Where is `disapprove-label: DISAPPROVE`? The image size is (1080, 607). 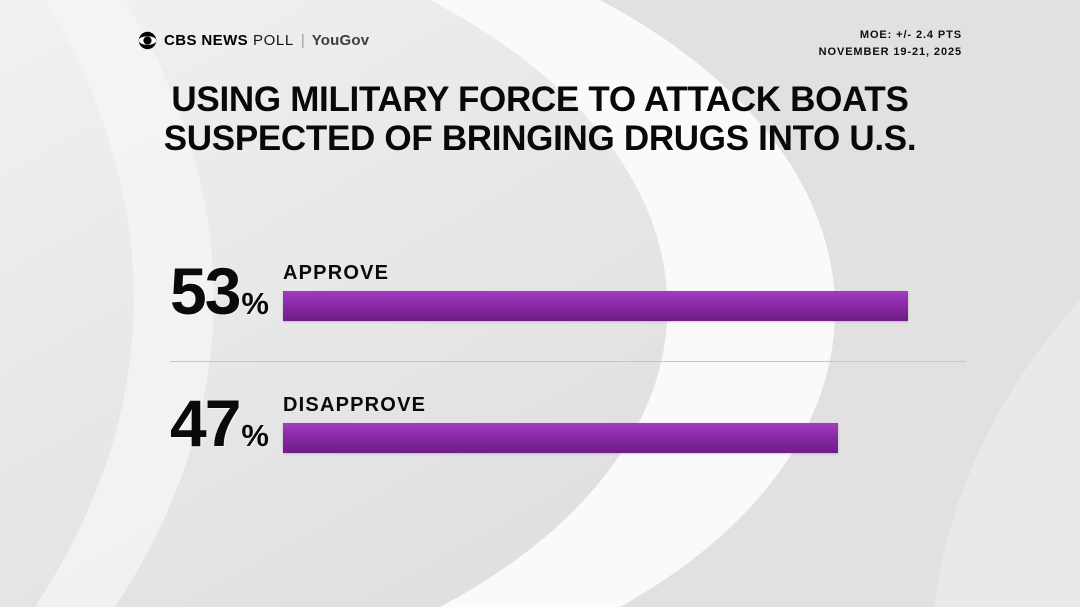 disapprove-label: DISAPPROVE is located at coordinates (355, 405).